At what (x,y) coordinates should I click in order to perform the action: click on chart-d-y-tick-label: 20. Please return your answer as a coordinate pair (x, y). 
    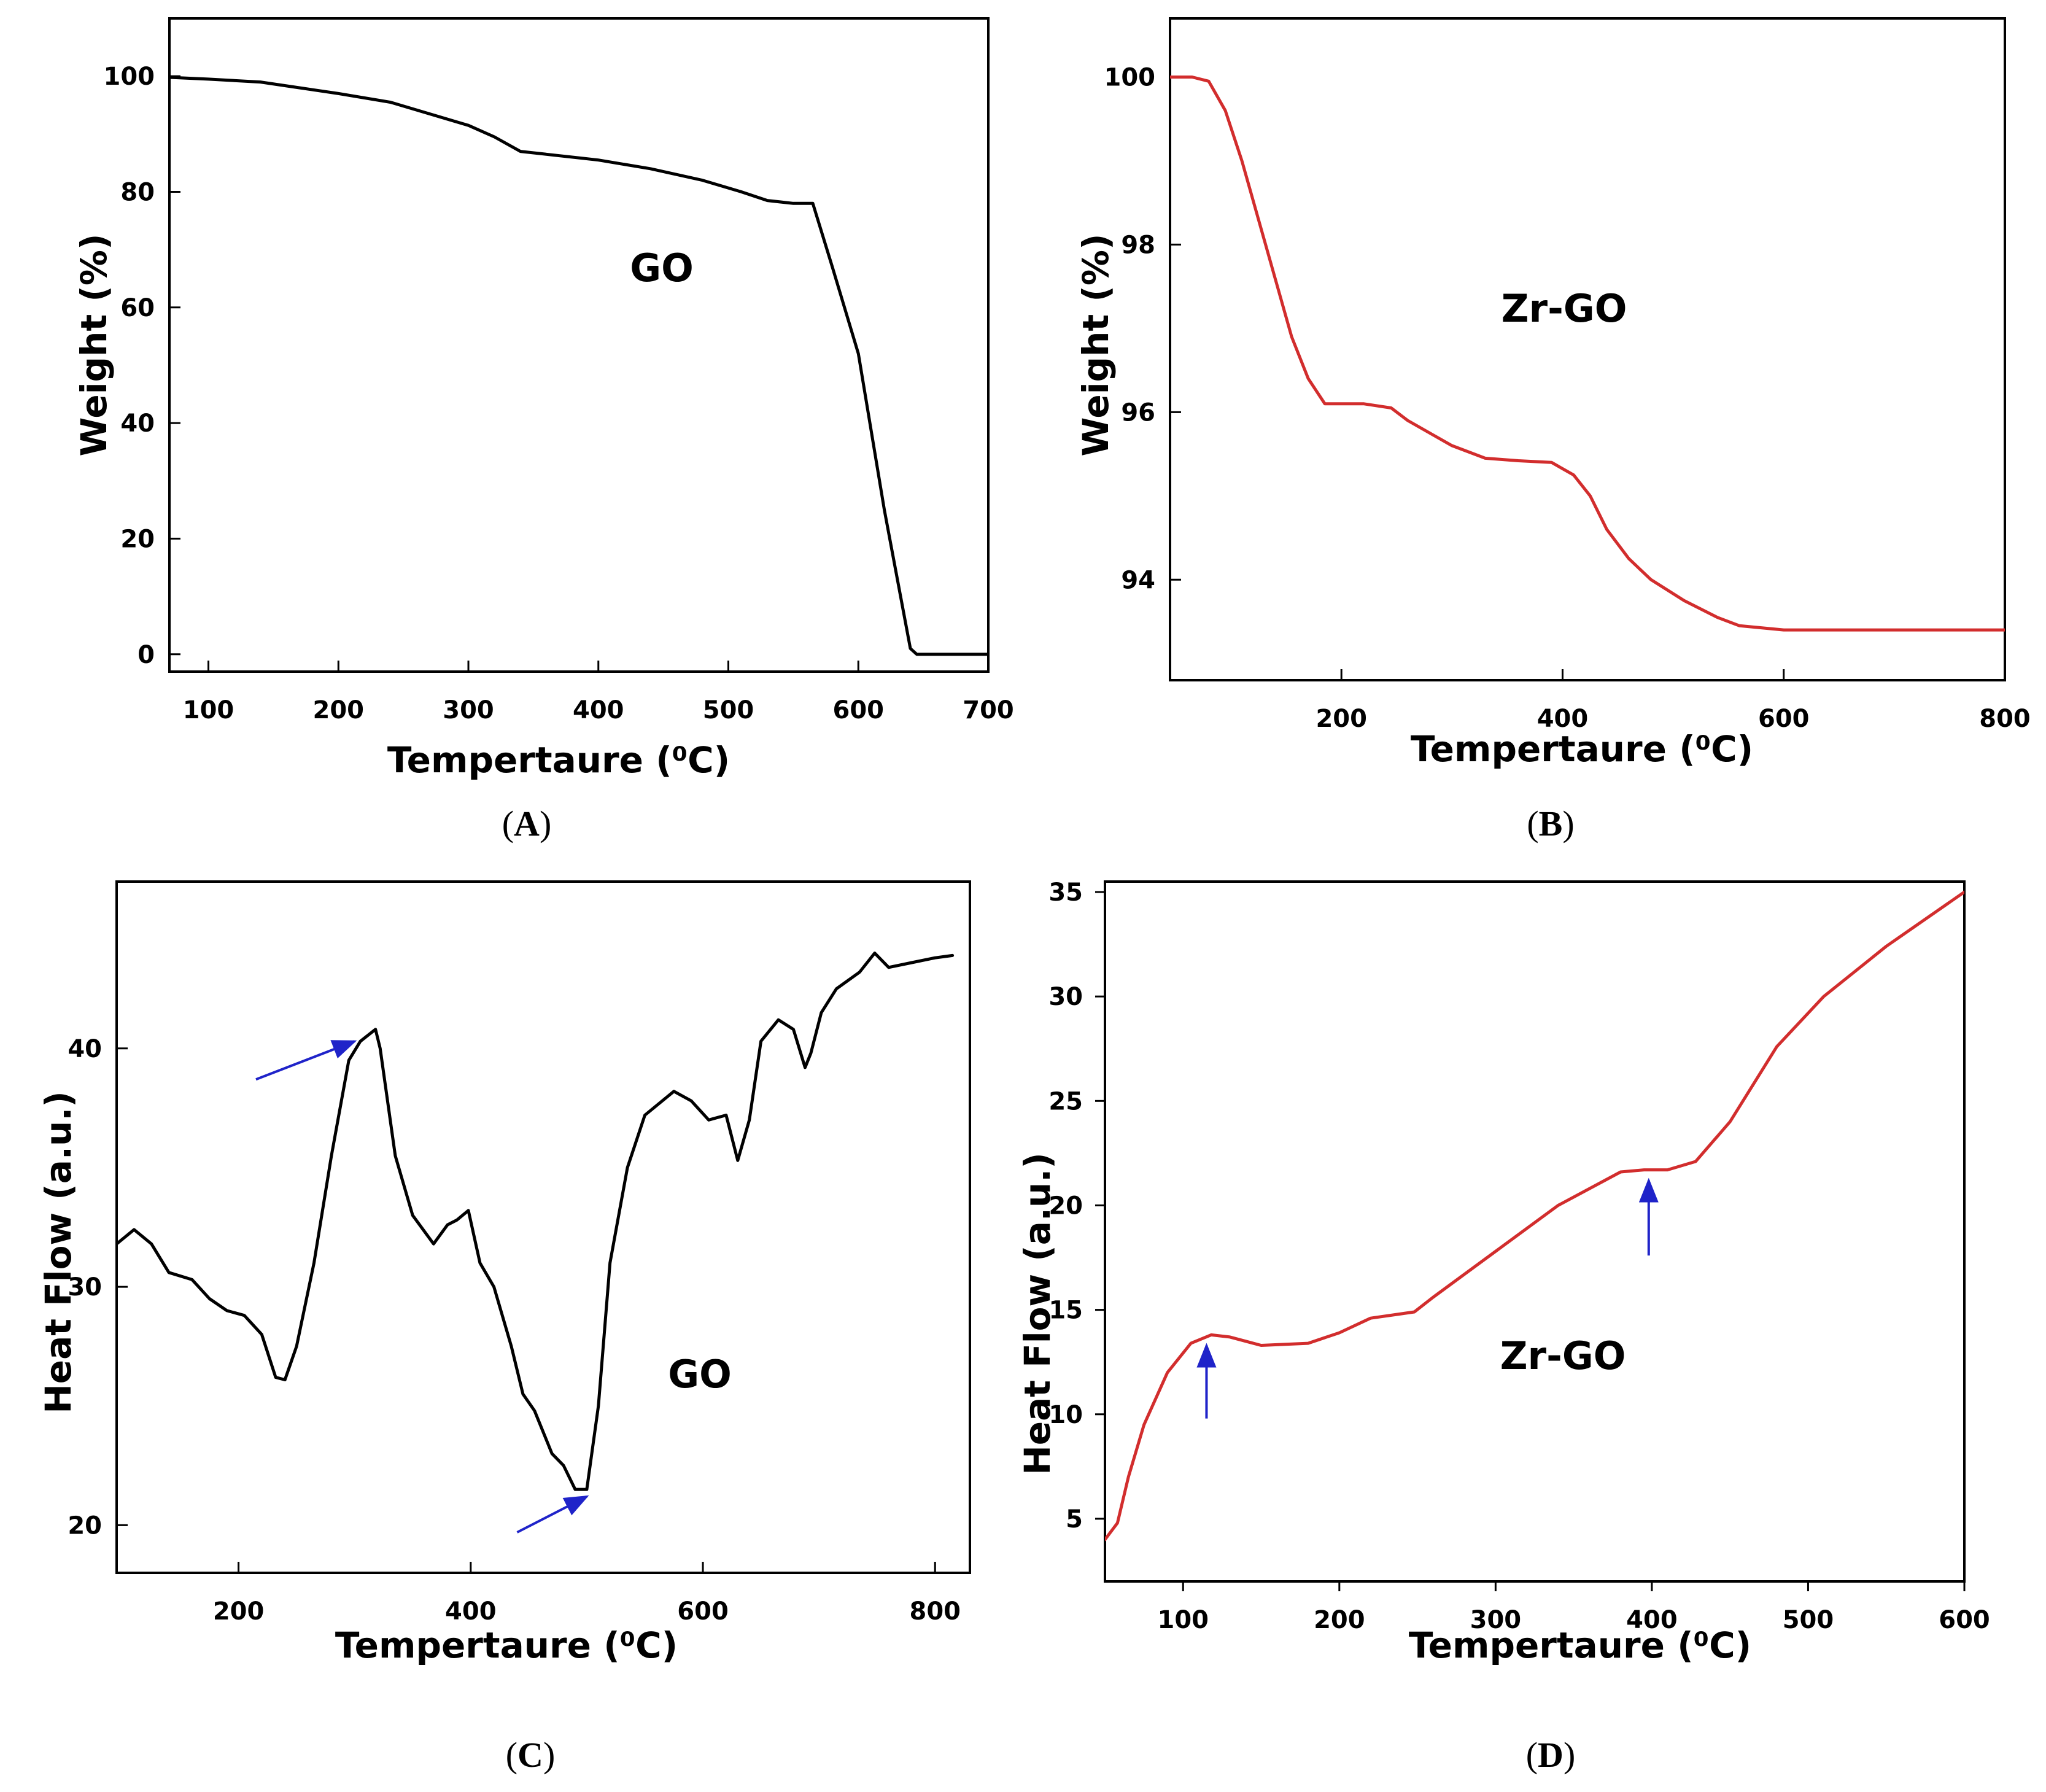
    Looking at the image, I should click on (1065, 1206).